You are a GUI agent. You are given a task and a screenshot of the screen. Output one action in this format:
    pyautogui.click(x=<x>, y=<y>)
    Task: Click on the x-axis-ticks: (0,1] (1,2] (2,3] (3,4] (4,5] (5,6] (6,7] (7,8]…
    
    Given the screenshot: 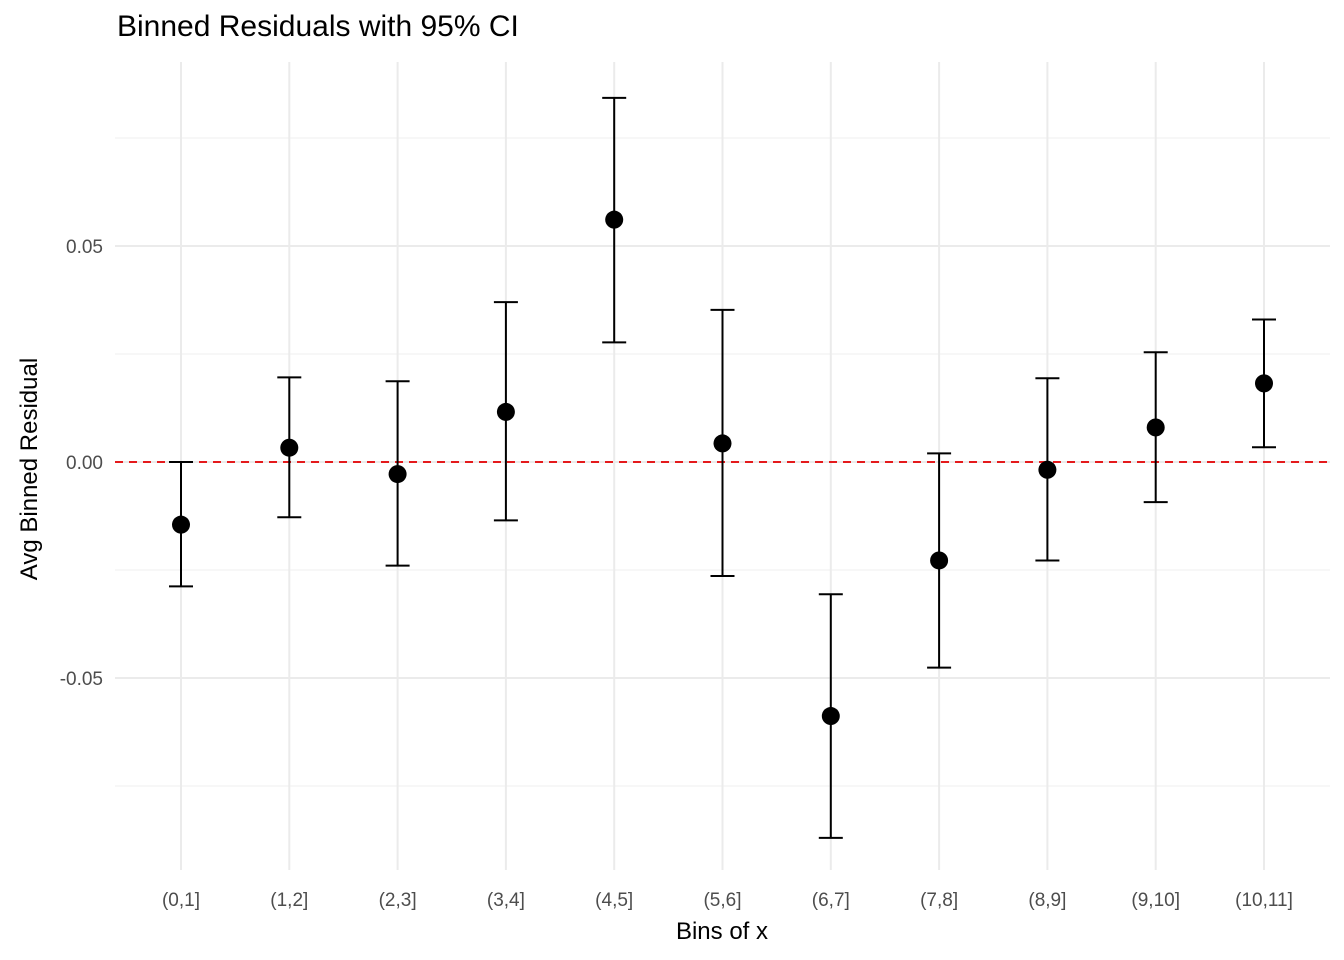 What is the action you would take?
    pyautogui.click(x=727, y=900)
    